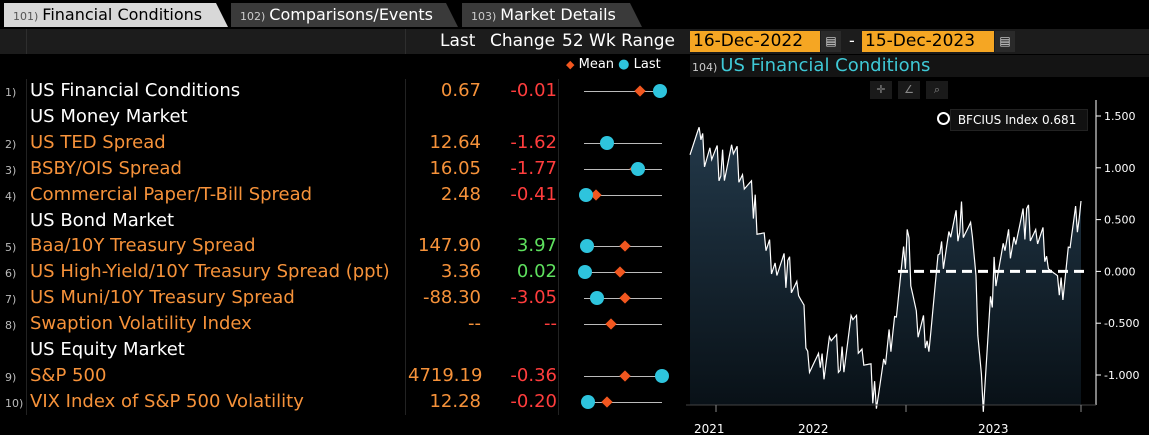 The height and width of the screenshot is (435, 1149). What do you see at coordinates (993, 428) in the screenshot?
I see `x-tick-label: 2023` at bounding box center [993, 428].